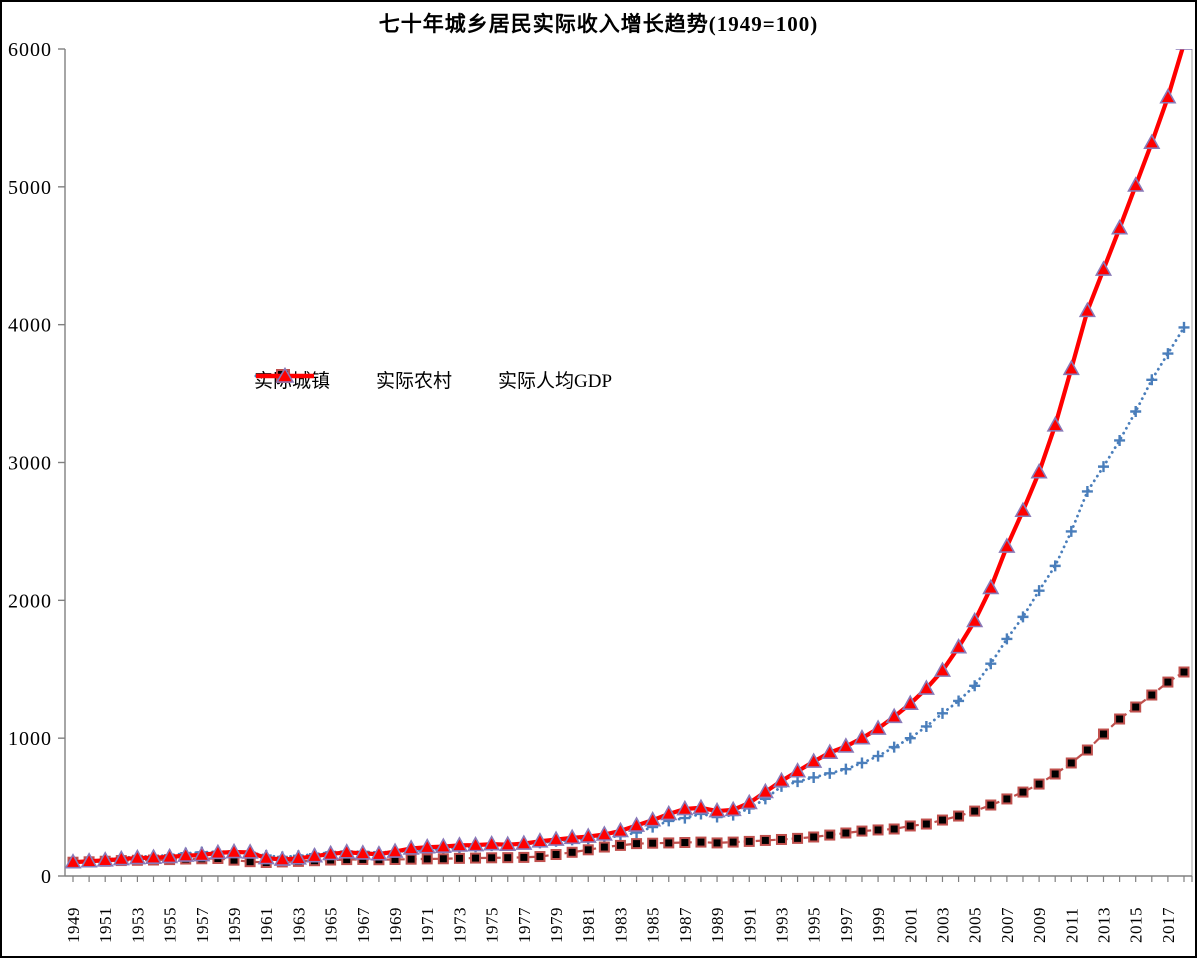  What do you see at coordinates (1136, 925) in the screenshot?
I see `x-tick-label: 2015` at bounding box center [1136, 925].